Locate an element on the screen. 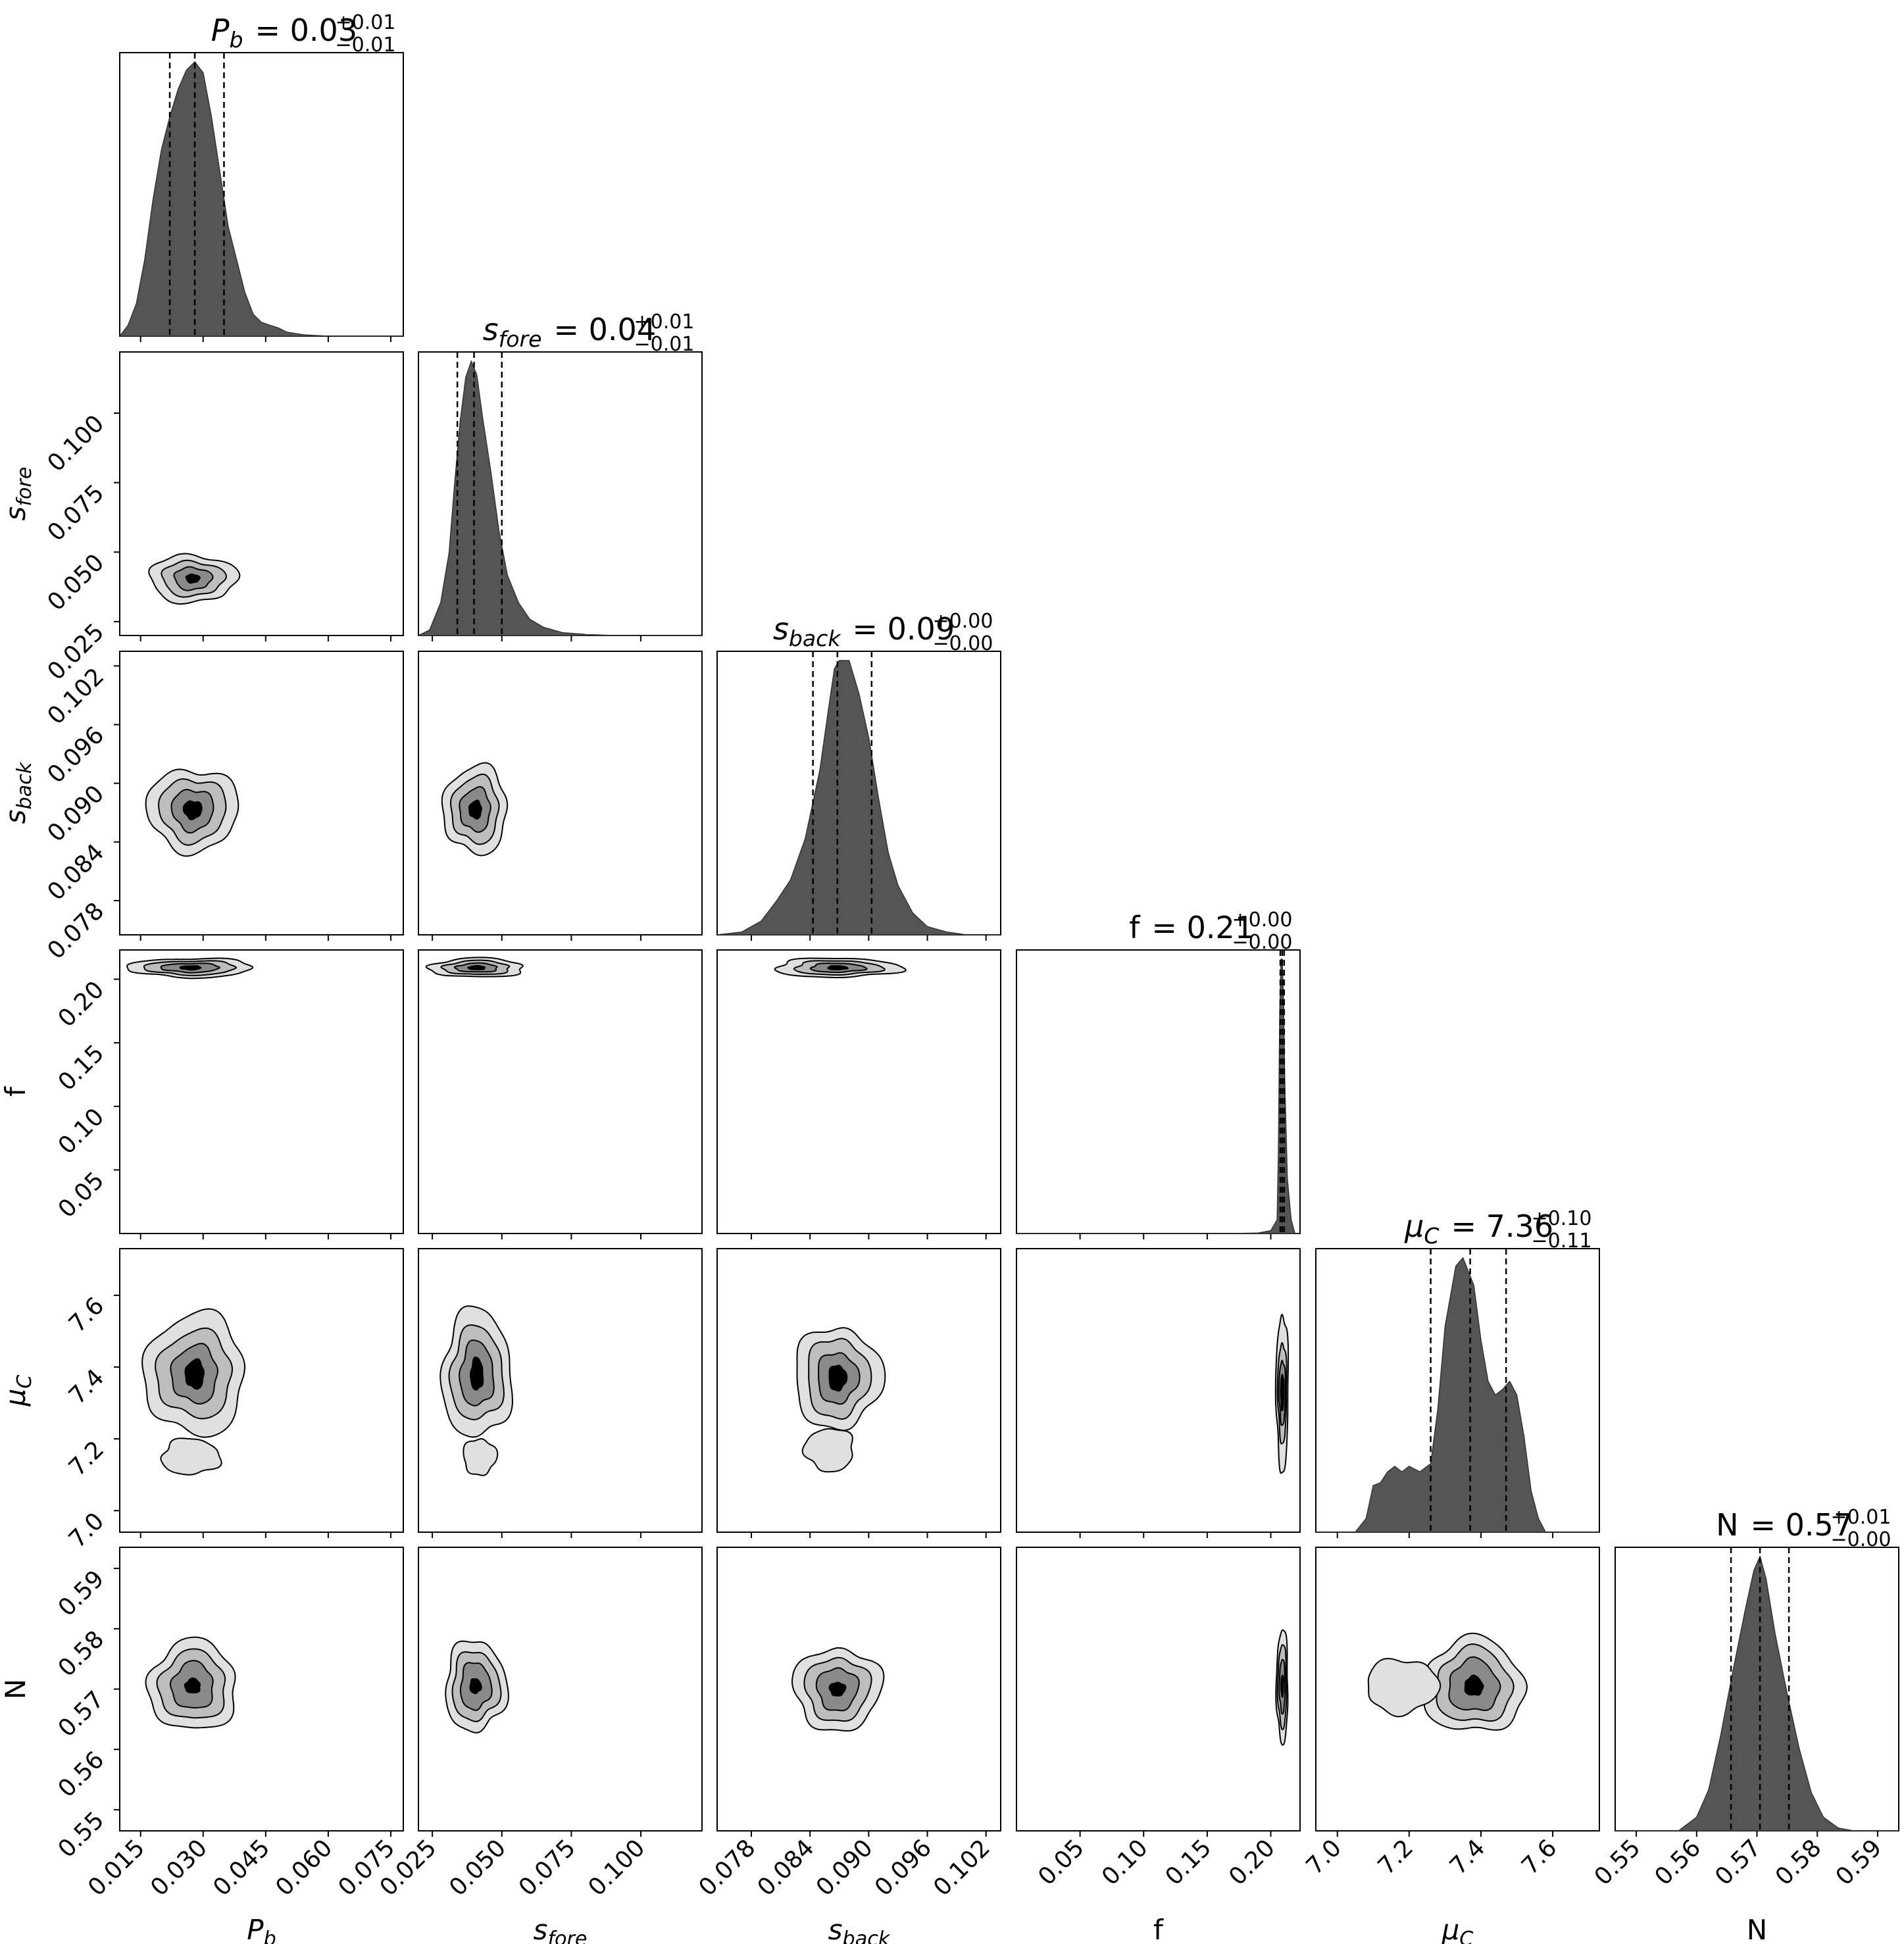  title-value: = 7.36 is located at coordinates (1502, 1226).